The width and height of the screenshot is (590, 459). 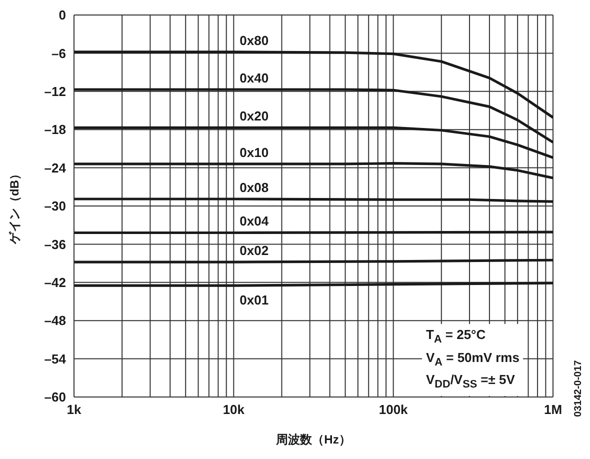 I want to click on series-label: 0x08, so click(x=254, y=187).